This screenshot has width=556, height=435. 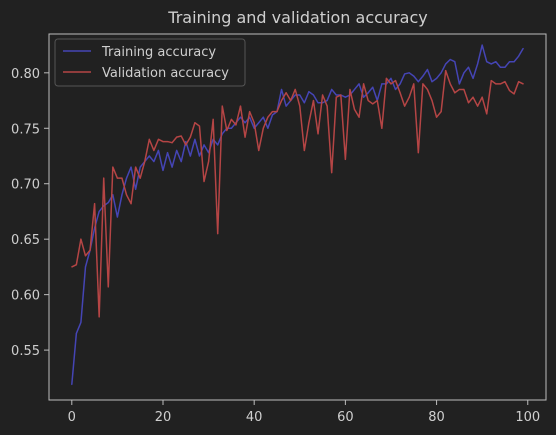 I want to click on chart-title: Training and validation accuracy, so click(x=297, y=17).